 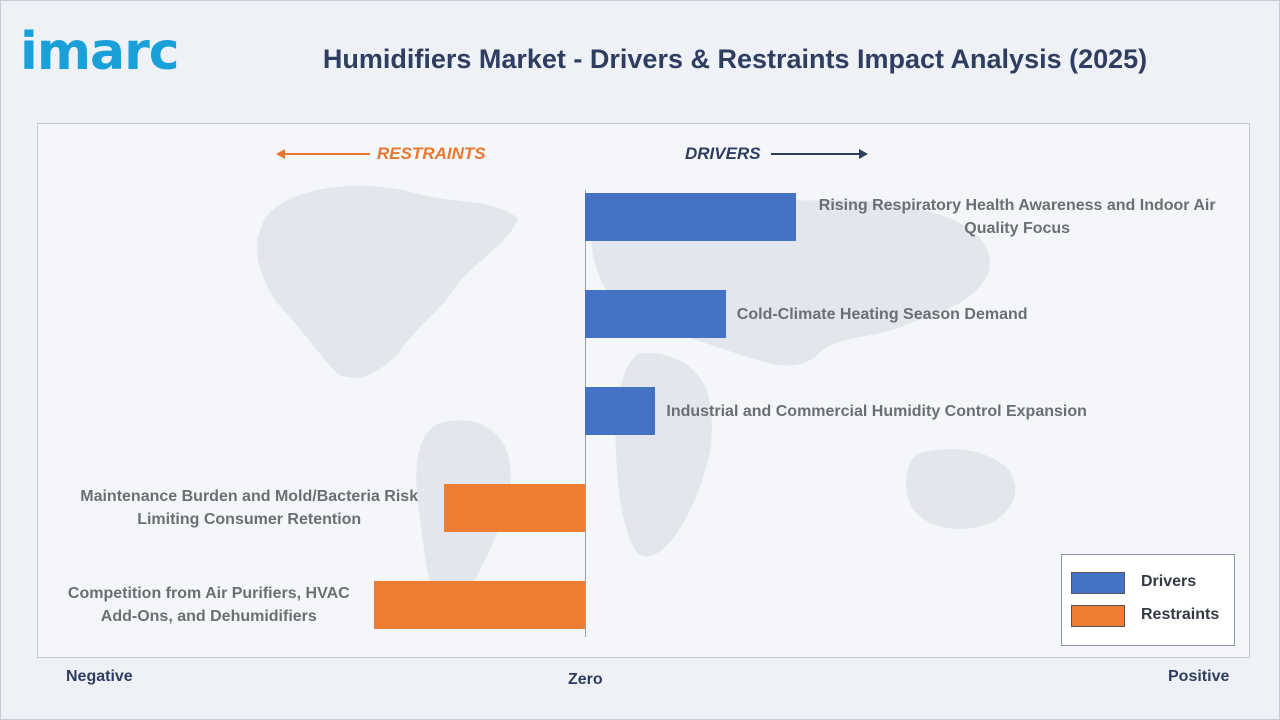 I want to click on imarc-logo: imarc, so click(x=100, y=52).